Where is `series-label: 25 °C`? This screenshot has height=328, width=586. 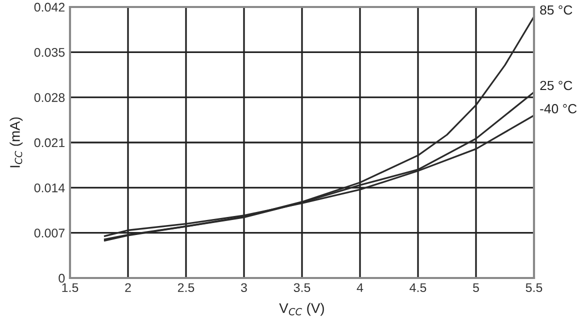 series-label: 25 °C is located at coordinates (556, 85).